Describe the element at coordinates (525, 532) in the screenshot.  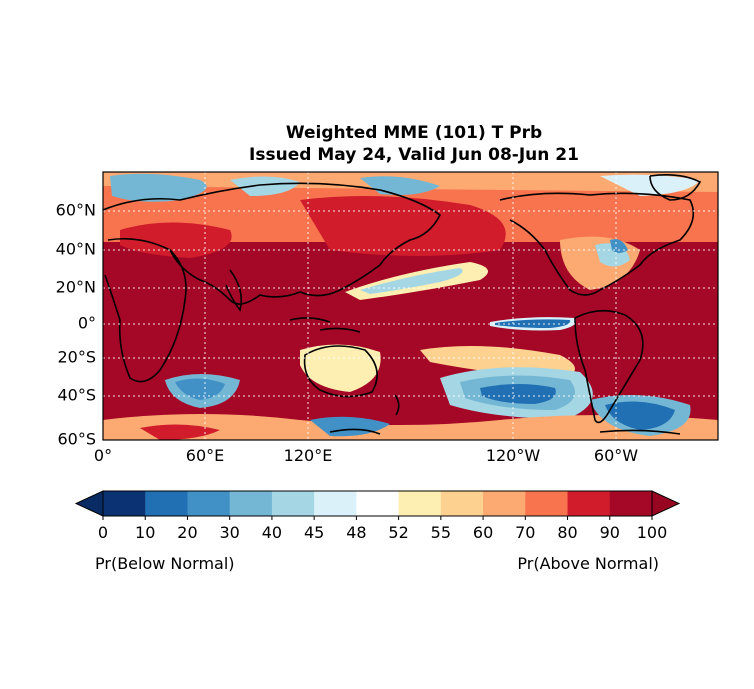
I see `colorbar-tick-label: 70` at that location.